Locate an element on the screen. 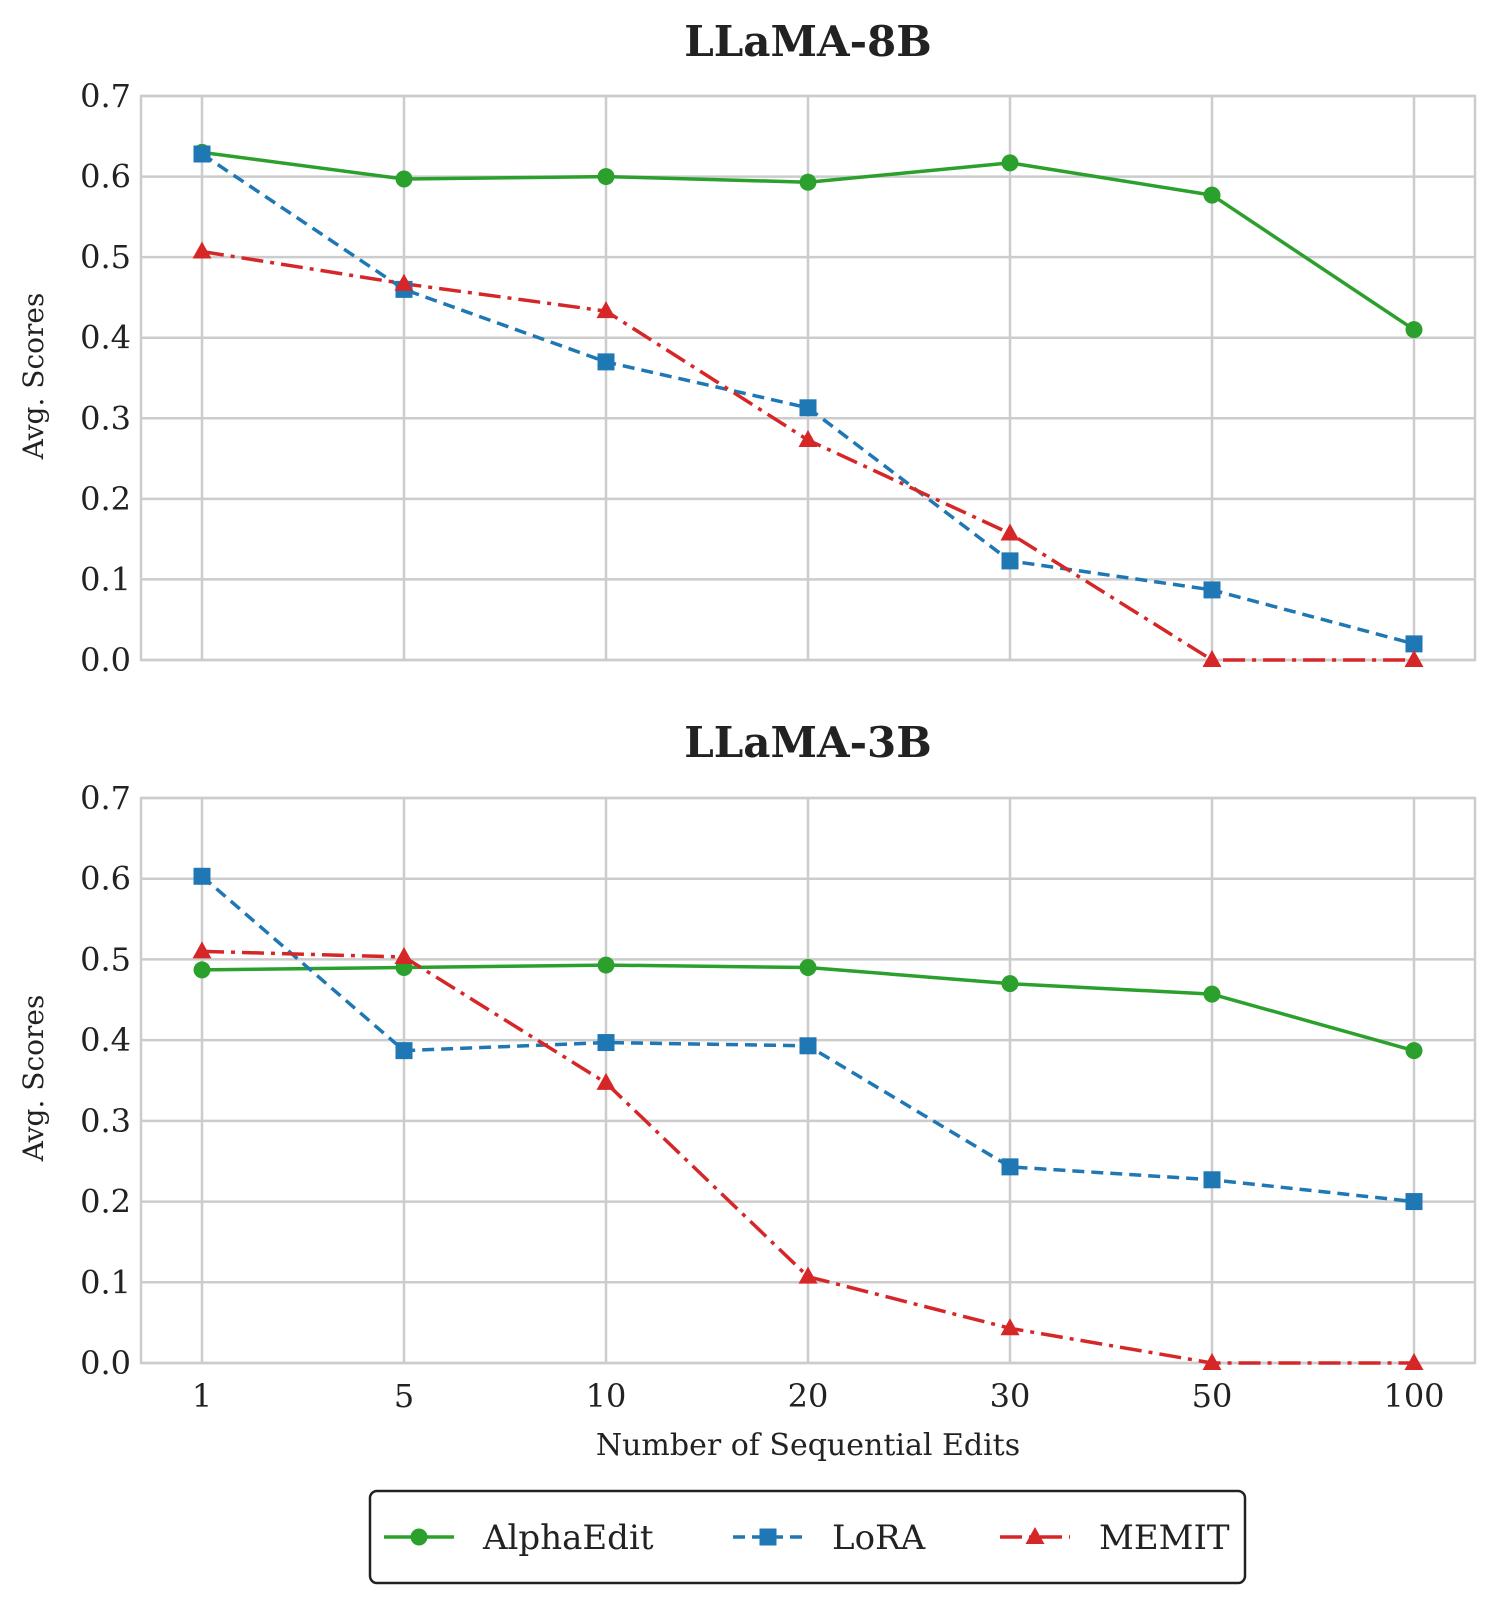 The width and height of the screenshot is (1495, 1604). legend-entry-alphaedit: AlphaEdit is located at coordinates (519, 1538).